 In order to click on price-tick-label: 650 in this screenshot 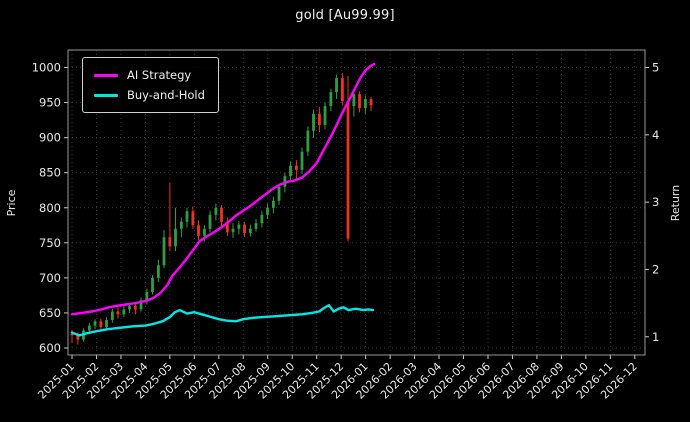, I will do `click(50, 313)`.